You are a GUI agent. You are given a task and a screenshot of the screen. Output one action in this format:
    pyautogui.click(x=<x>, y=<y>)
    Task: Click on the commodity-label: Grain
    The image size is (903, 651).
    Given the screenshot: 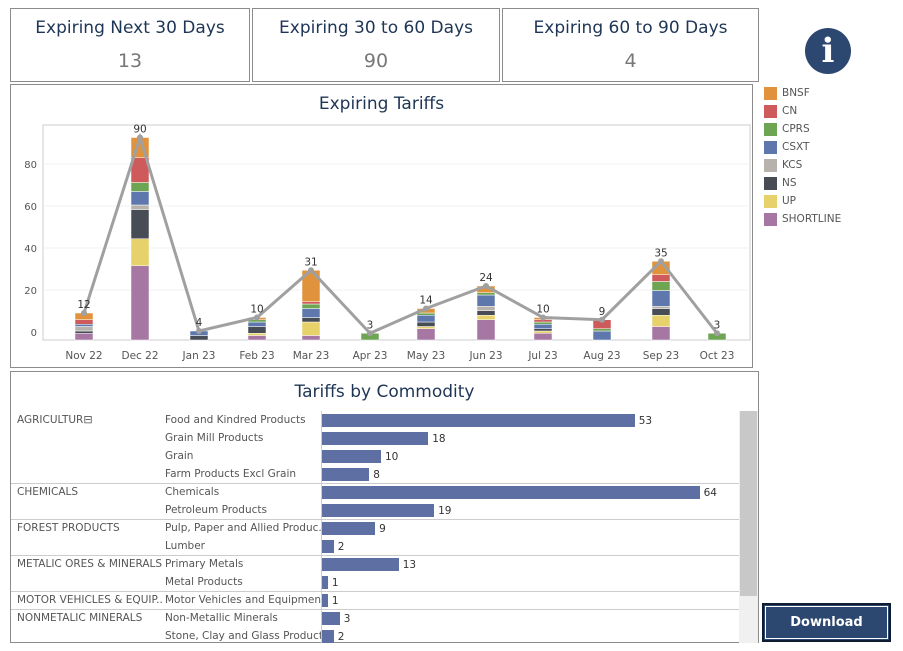 What is the action you would take?
    pyautogui.click(x=179, y=456)
    